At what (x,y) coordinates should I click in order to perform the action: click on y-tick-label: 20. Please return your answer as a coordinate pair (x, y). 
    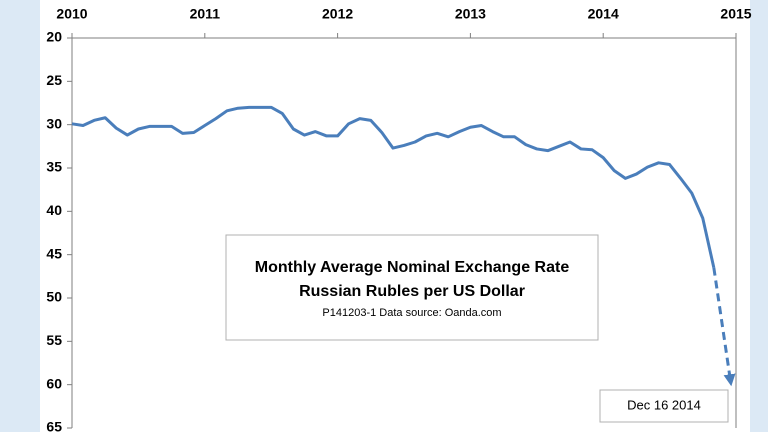
    Looking at the image, I should click on (54, 37).